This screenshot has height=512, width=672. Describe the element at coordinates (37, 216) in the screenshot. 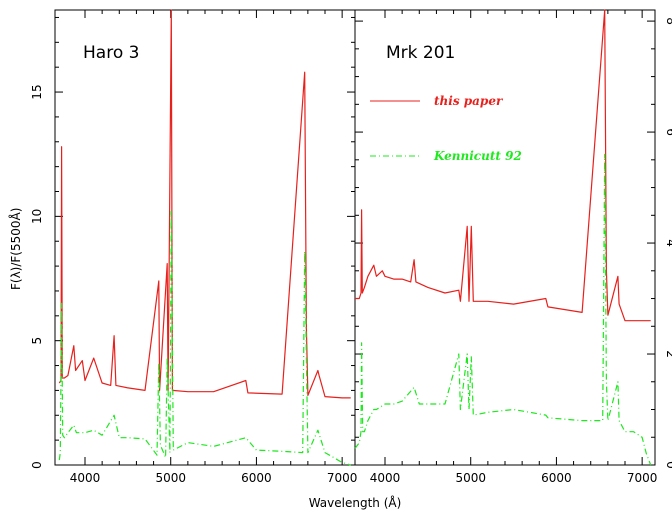

I see `y-tick-label: 10` at that location.